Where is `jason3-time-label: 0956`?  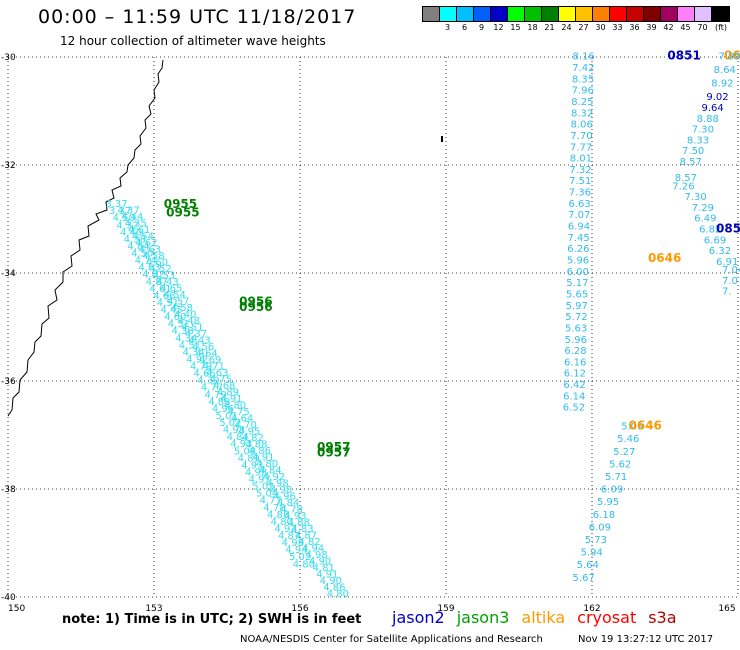 jason3-time-label: 0956 is located at coordinates (255, 301).